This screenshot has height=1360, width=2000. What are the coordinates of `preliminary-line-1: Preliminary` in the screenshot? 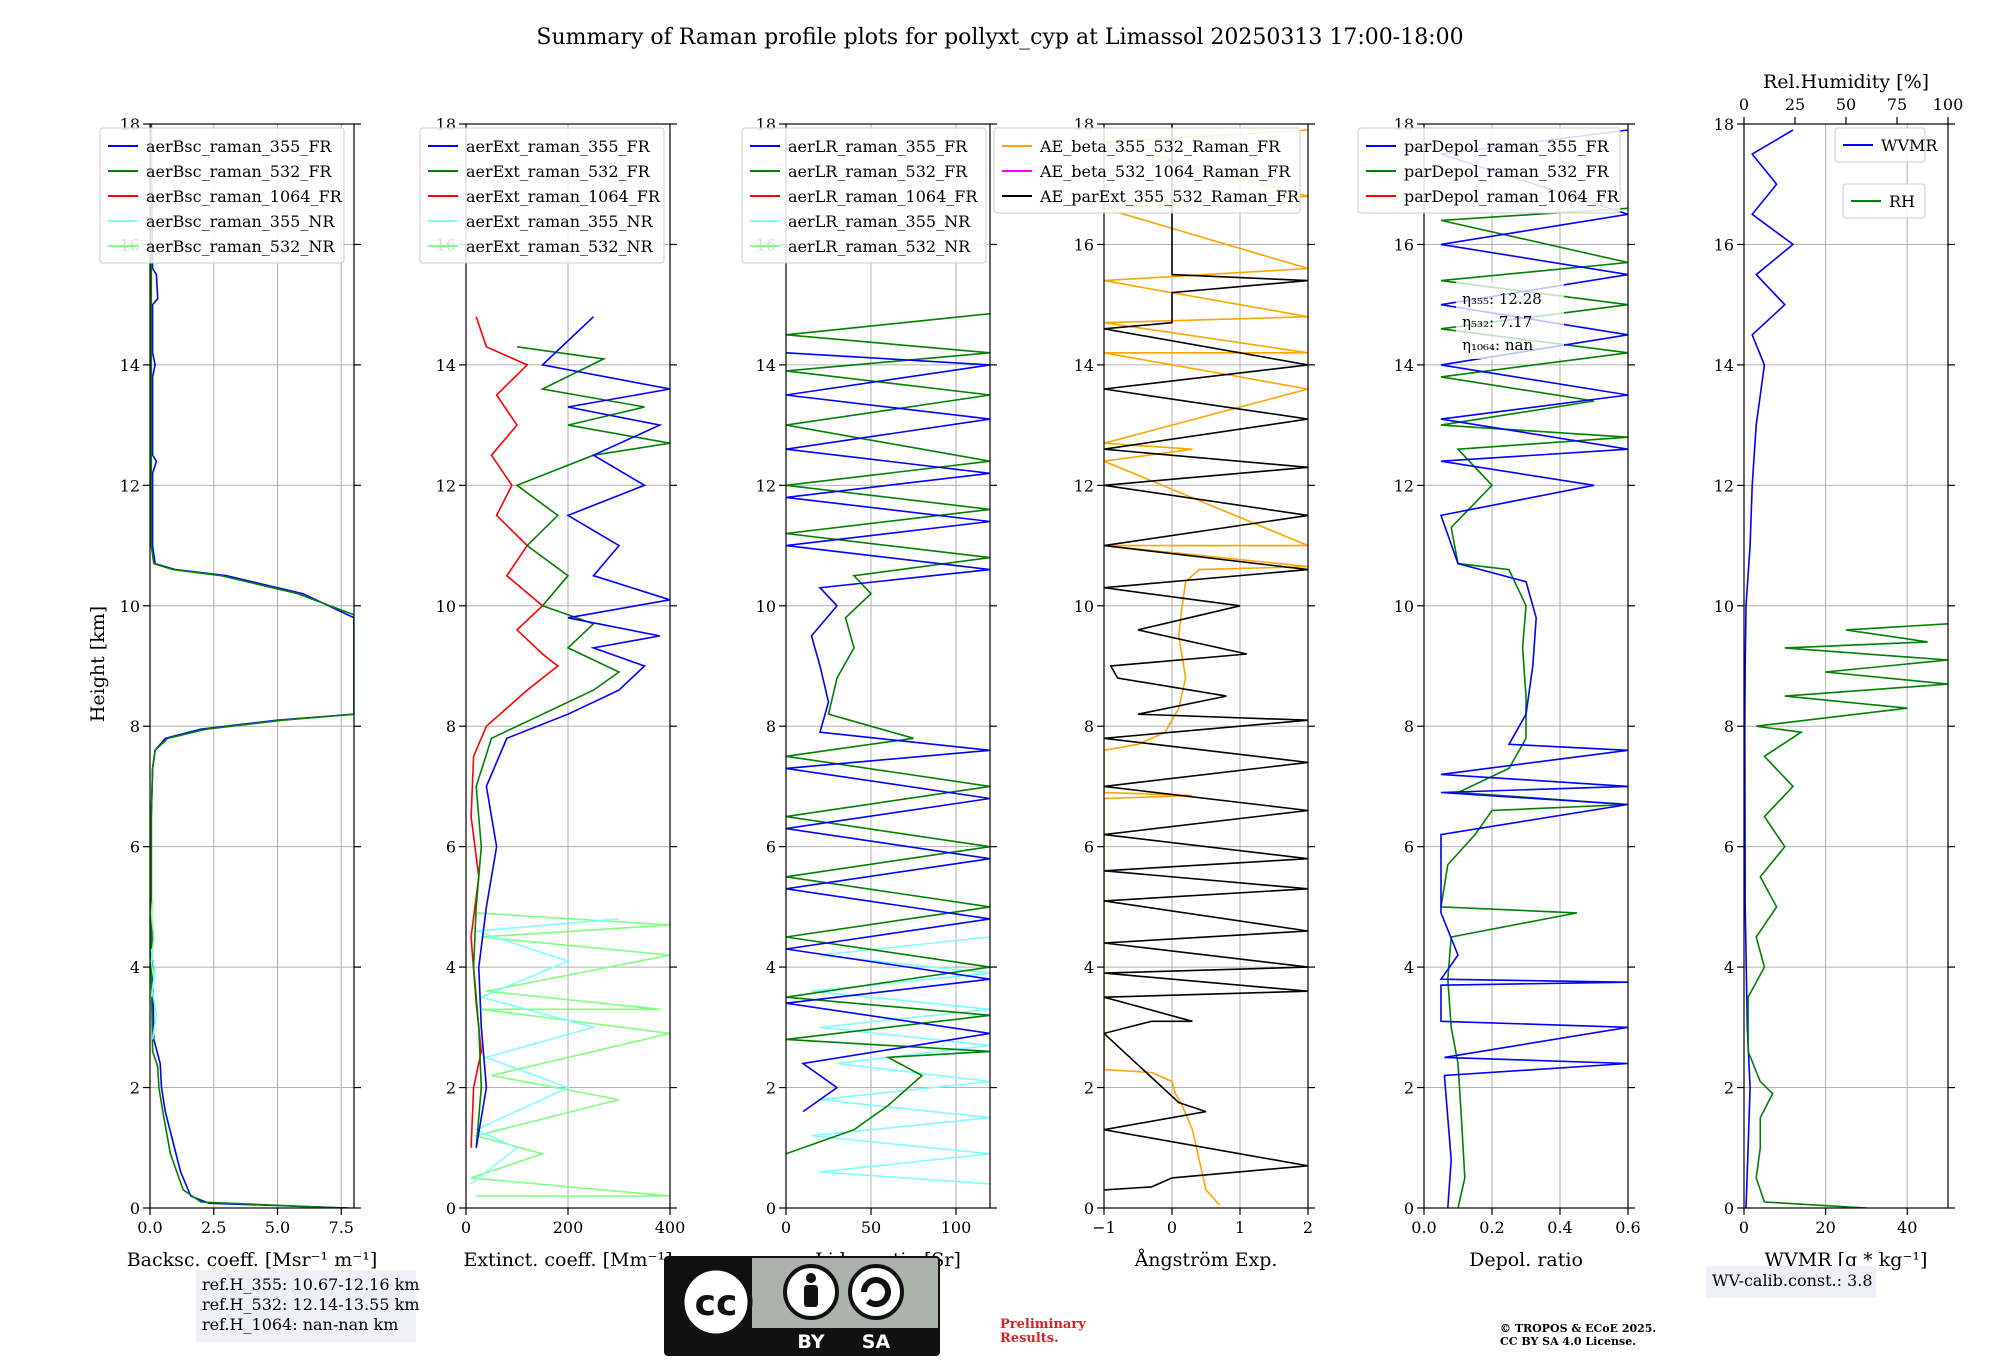 It's located at (1043, 1324).